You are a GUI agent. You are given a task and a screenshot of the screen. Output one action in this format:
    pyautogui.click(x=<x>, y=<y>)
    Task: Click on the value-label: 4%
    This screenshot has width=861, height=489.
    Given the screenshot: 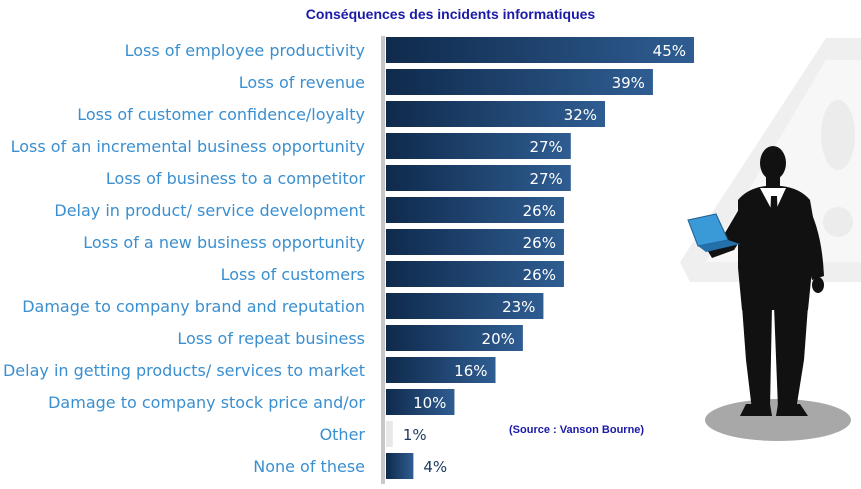 What is the action you would take?
    pyautogui.click(x=435, y=467)
    